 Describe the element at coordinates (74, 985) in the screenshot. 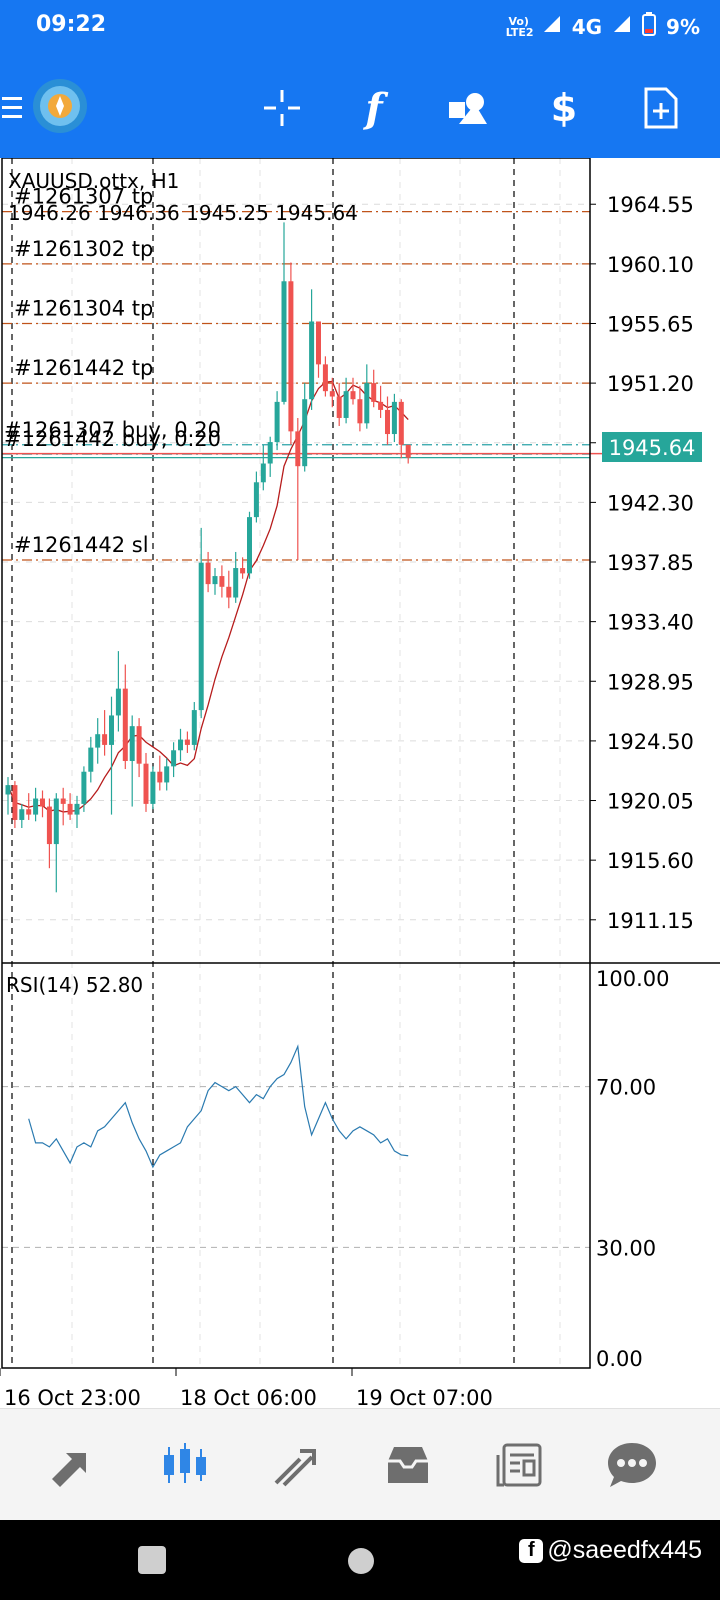

I see `rsi-label: RSI(14) 52.80` at that location.